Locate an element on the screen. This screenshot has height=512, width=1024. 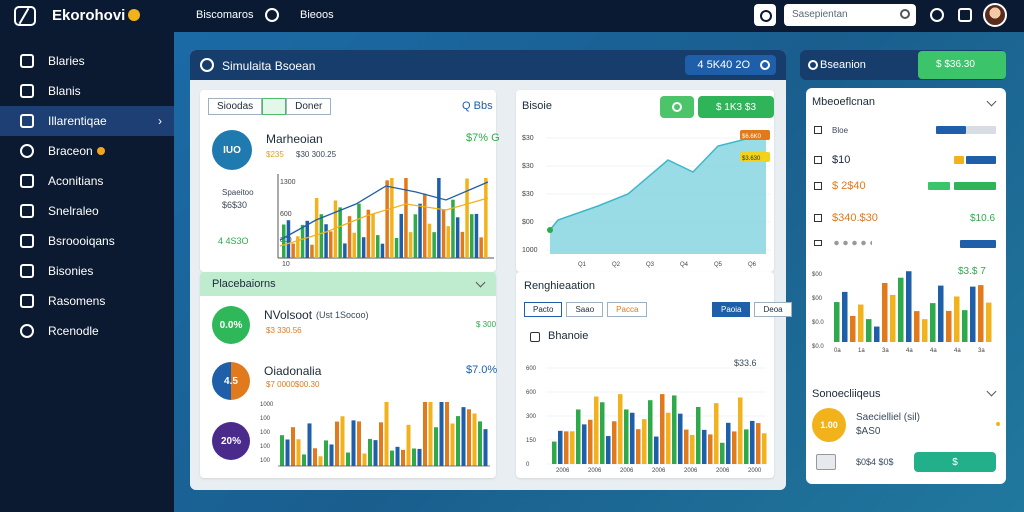
alert-dot-icon is located at coordinates (100, 151).